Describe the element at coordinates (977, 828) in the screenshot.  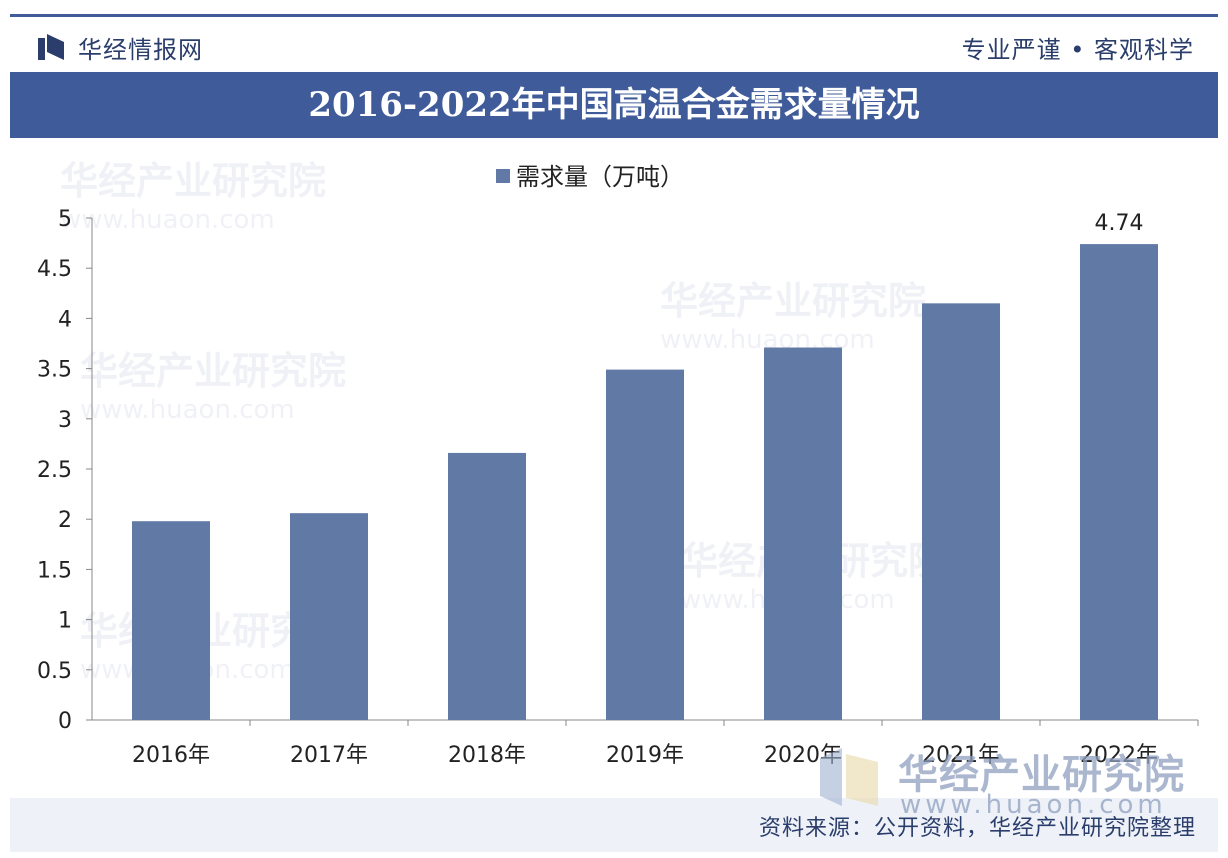
I see `source-note: 资料来源：公开资料，华经产业研究院整理` at that location.